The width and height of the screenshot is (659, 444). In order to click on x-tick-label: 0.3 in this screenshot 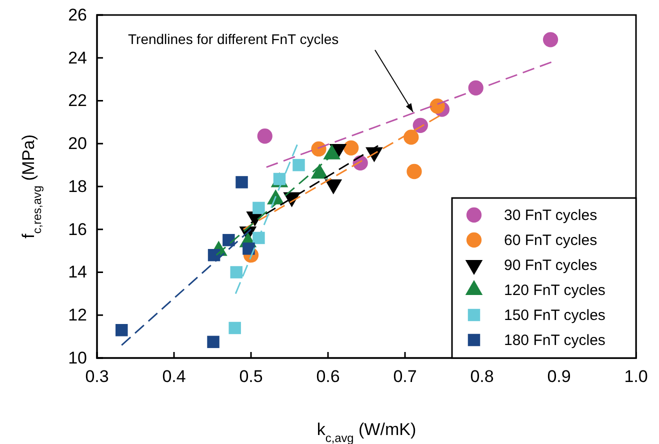, I will do `click(97, 376)`.